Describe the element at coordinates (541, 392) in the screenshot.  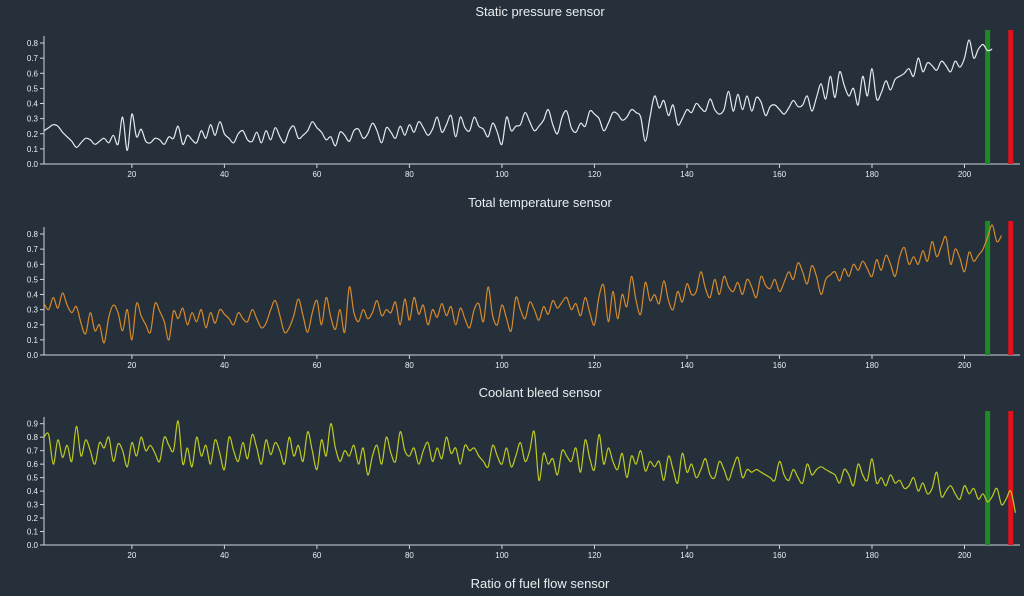
I see `chart-title: Coolant bleed sensor` at that location.